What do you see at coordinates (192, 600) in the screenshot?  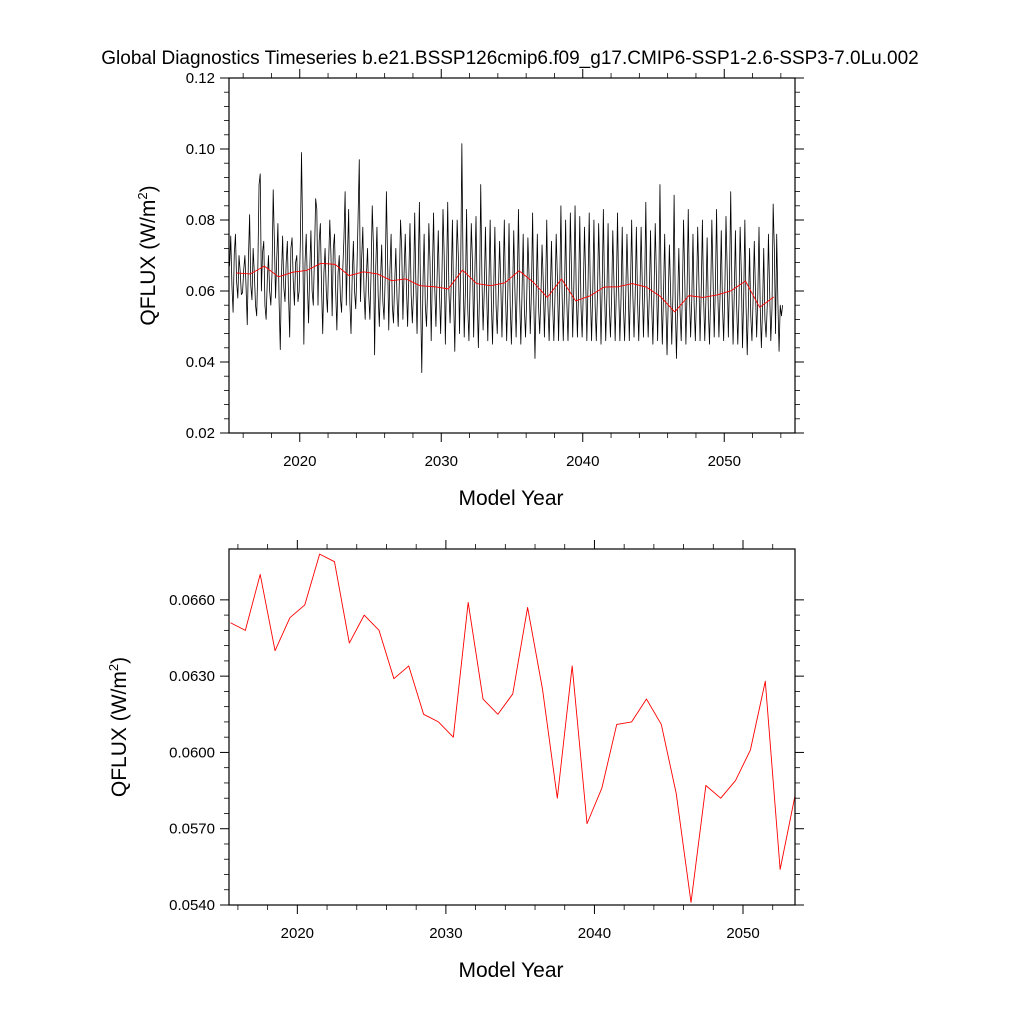 I see `y-tick-label: 0.0660` at bounding box center [192, 600].